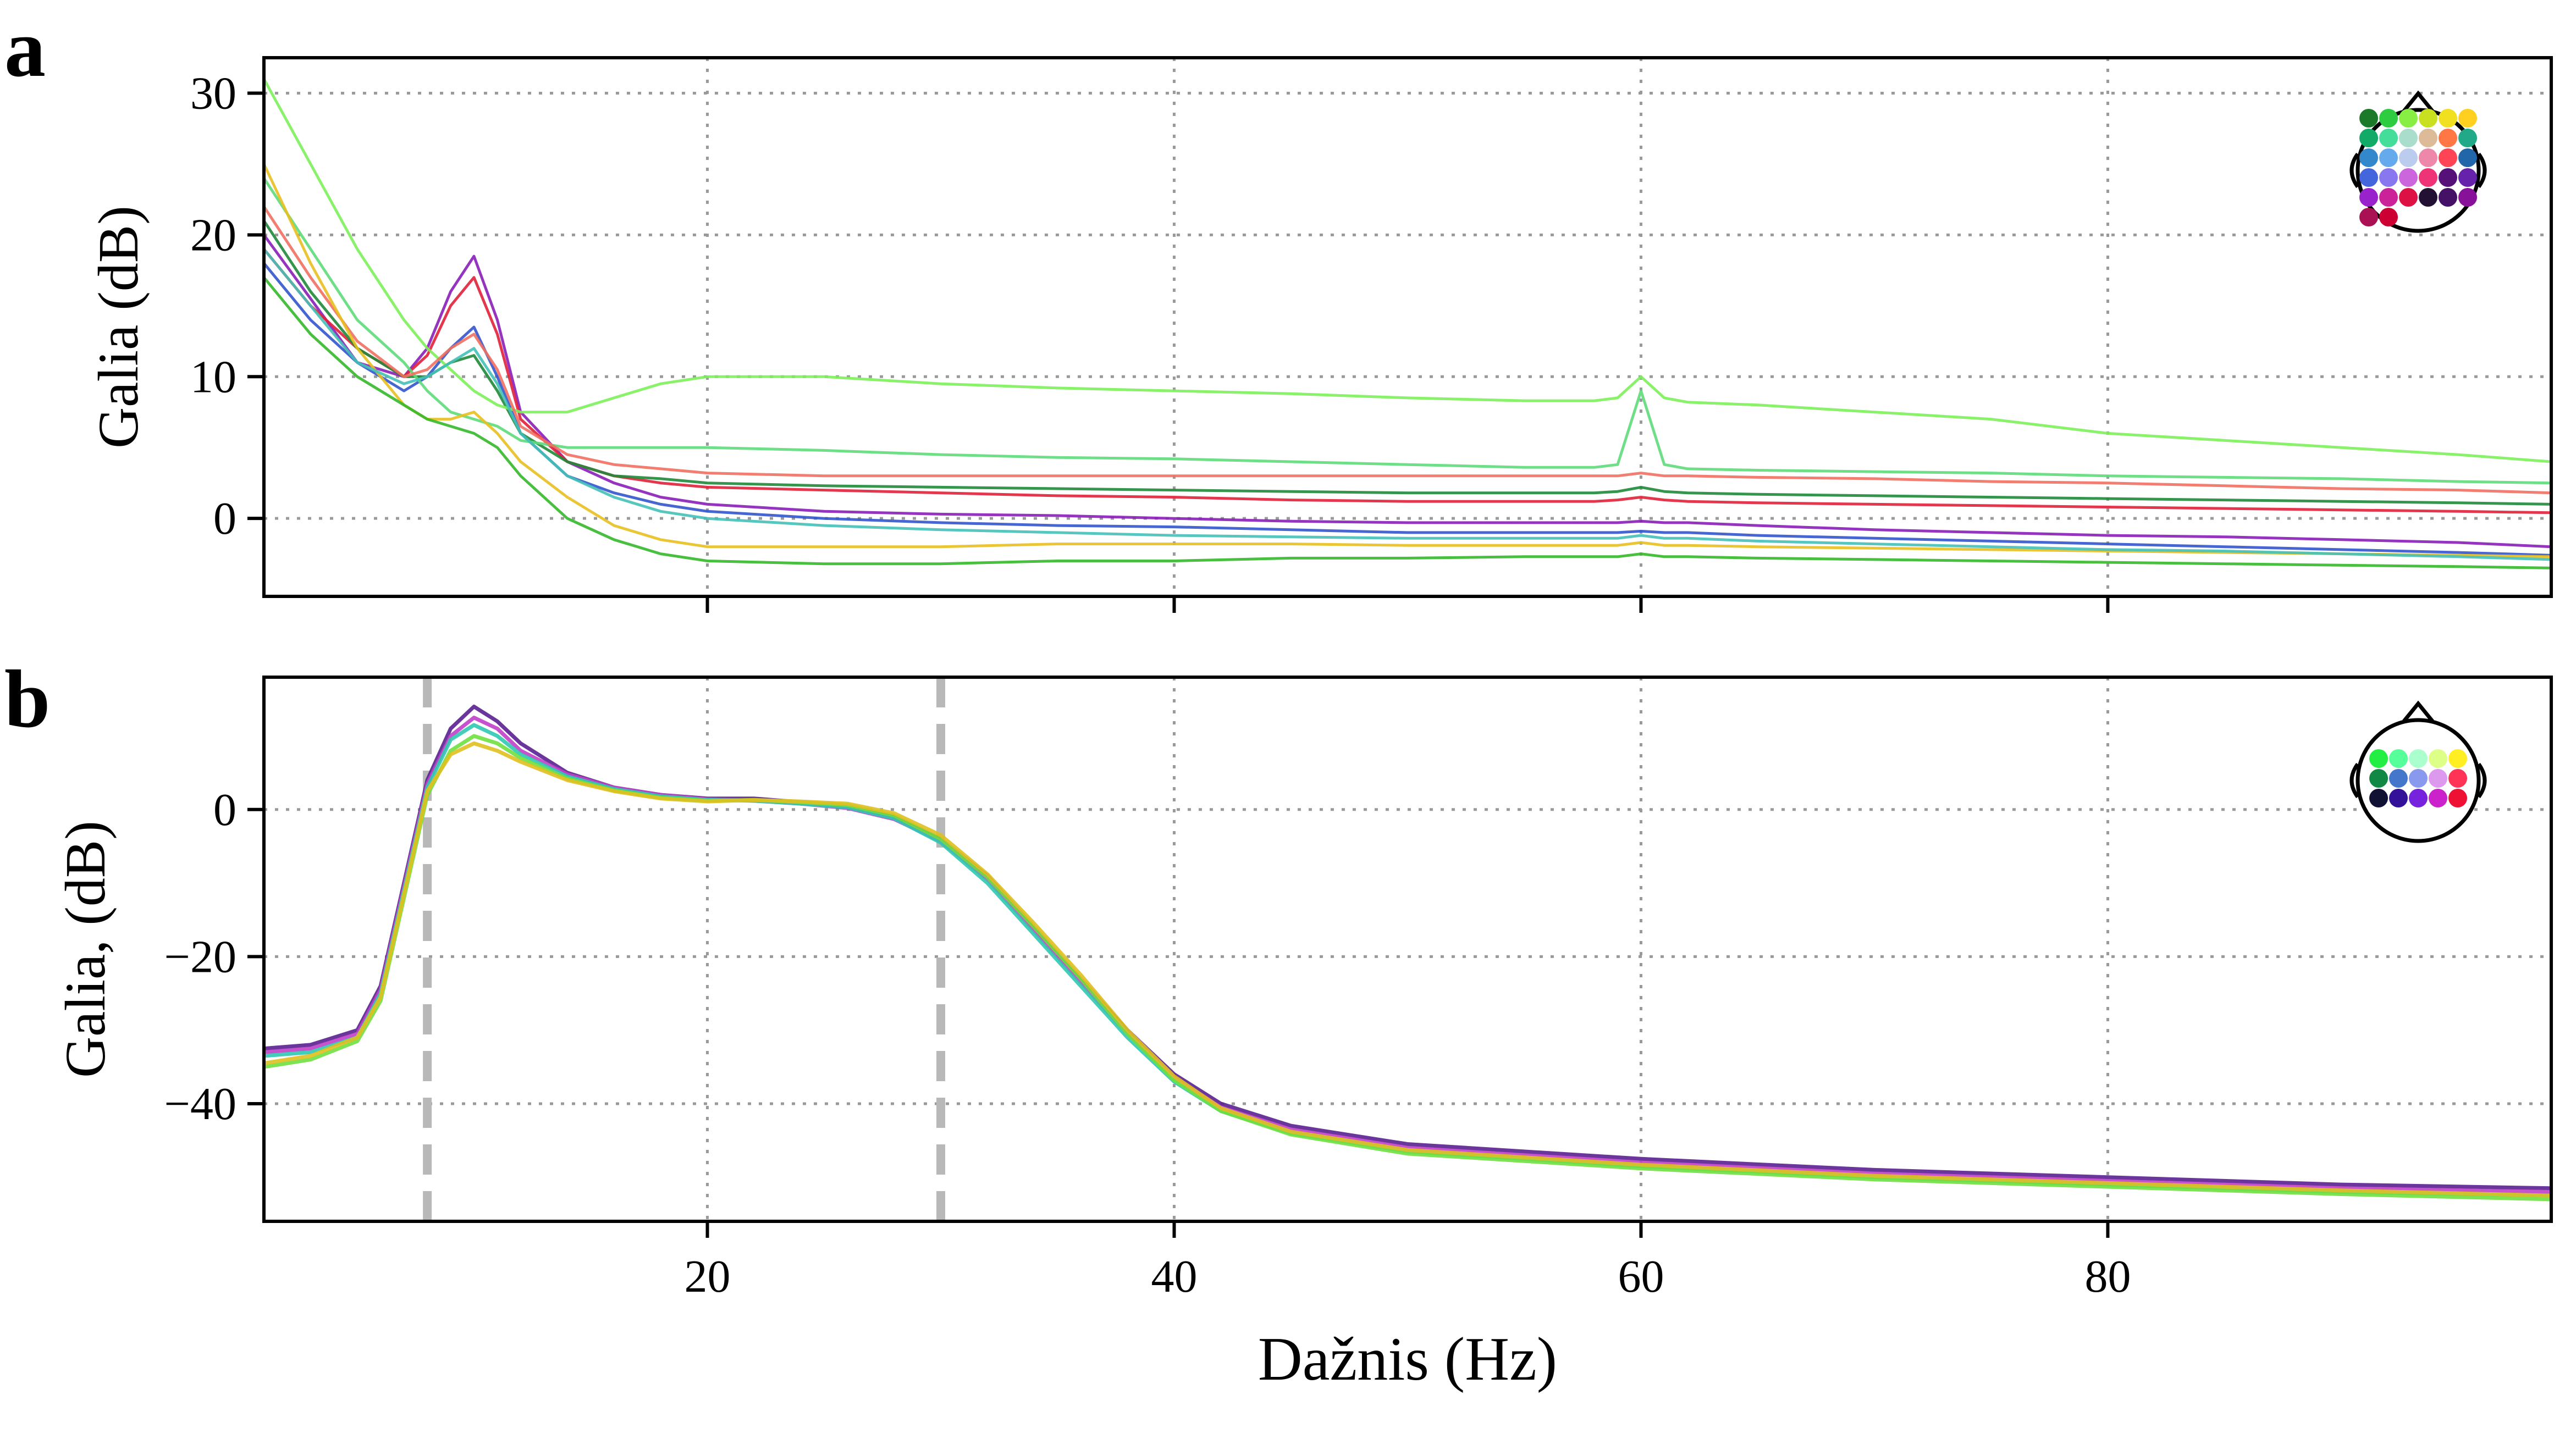  Describe the element at coordinates (2107, 1276) in the screenshot. I see `x-tick-label: 80` at that location.